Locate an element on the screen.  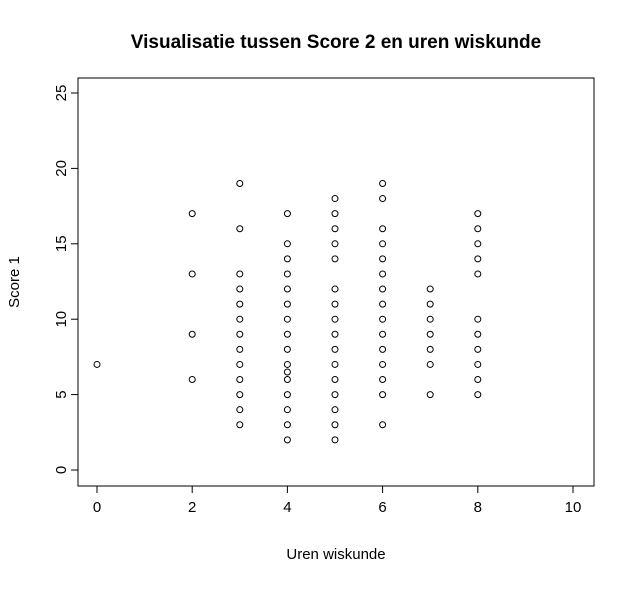
y-axis-label: Score 1 is located at coordinates (14, 282).